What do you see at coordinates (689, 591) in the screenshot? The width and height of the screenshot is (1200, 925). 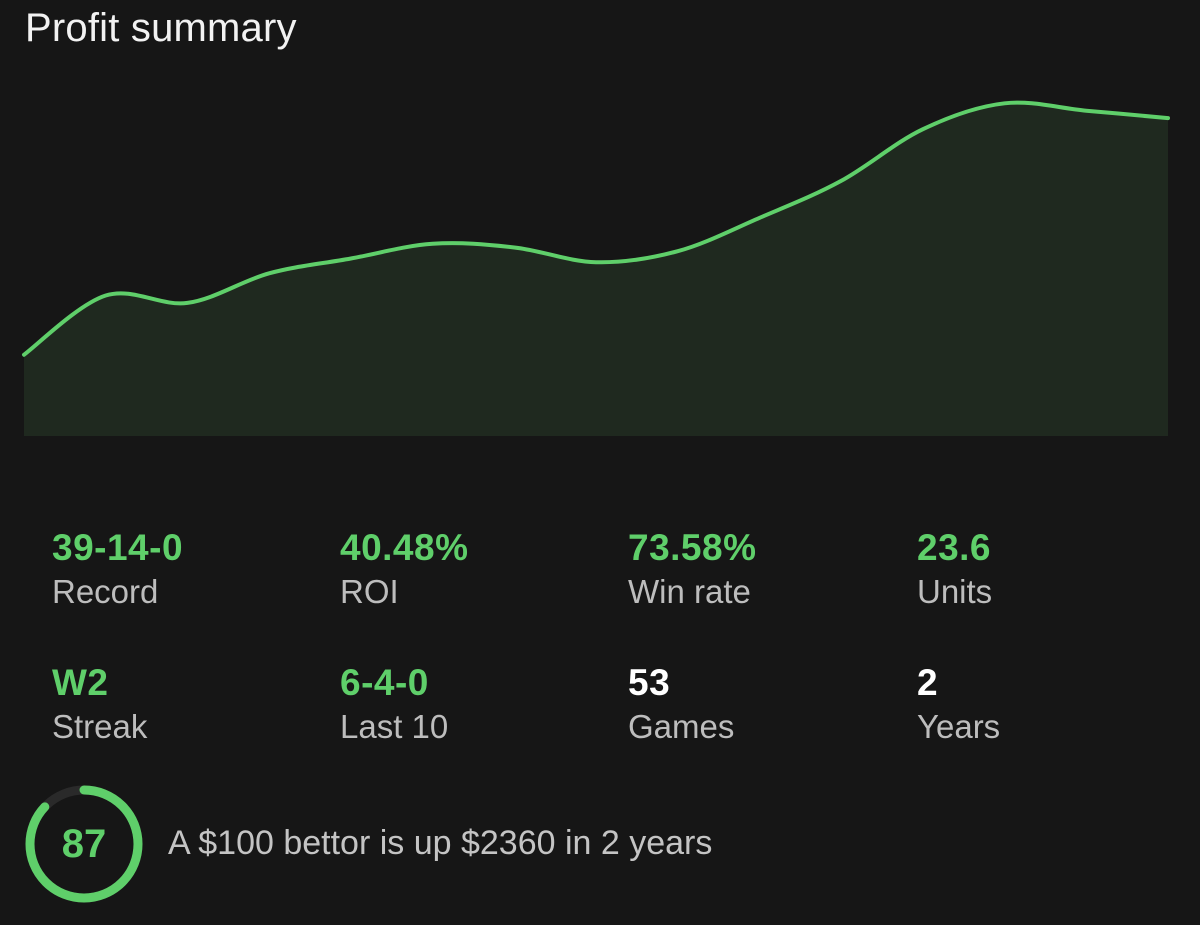 I see `stat-win-rate-label: Win rate` at bounding box center [689, 591].